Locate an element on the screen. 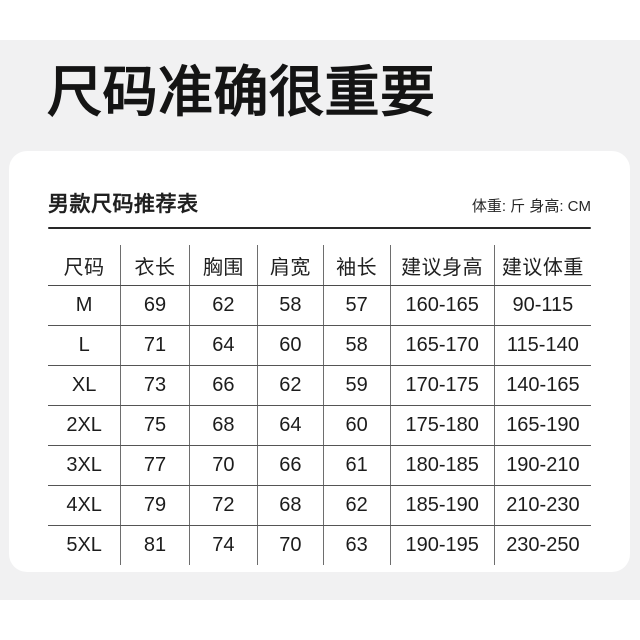 Image resolution: width=640 pixels, height=640 pixels. table-row: 4XL 79 72 68 62 185-190 210-230 is located at coordinates (319, 505).